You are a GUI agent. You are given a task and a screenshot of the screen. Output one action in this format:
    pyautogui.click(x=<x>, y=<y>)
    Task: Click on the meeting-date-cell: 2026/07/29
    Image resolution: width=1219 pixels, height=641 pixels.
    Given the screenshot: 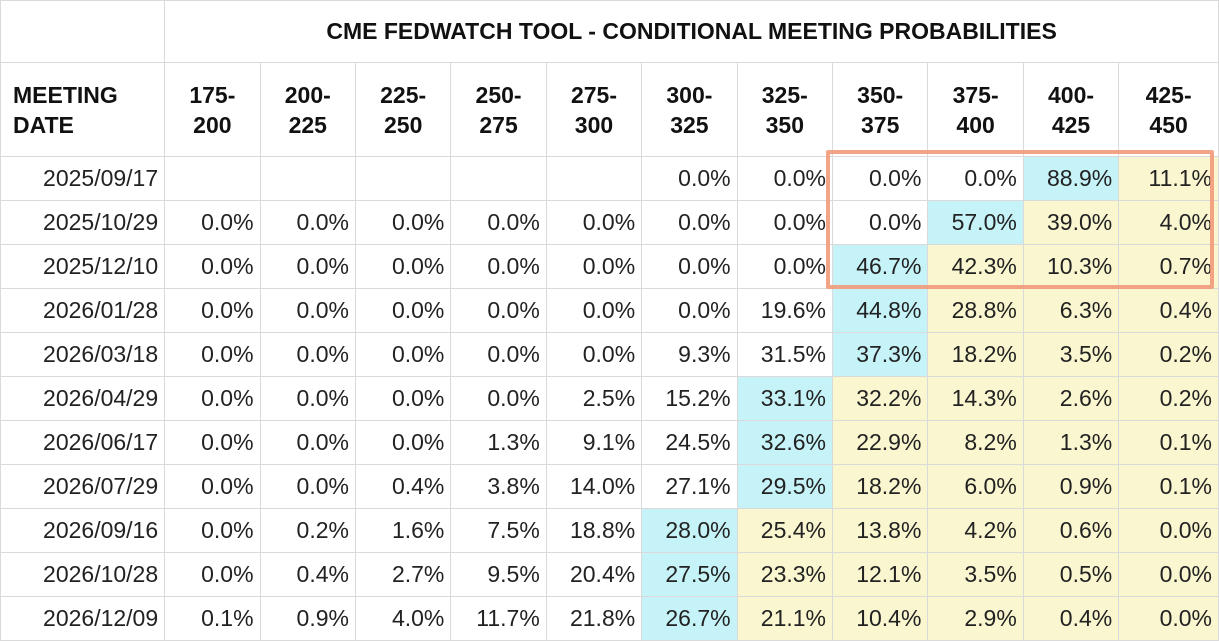 What is the action you would take?
    pyautogui.click(x=83, y=486)
    